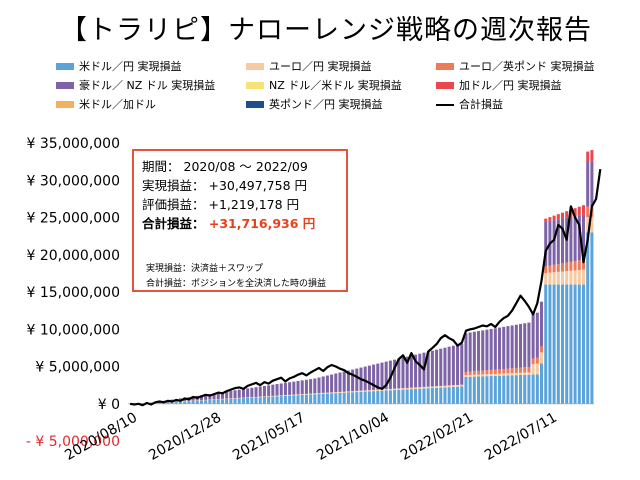 The width and height of the screenshot is (640, 480). Describe the element at coordinates (245, 166) in the screenshot. I see `period-value: 2020/08 ～ 2022/09` at that location.